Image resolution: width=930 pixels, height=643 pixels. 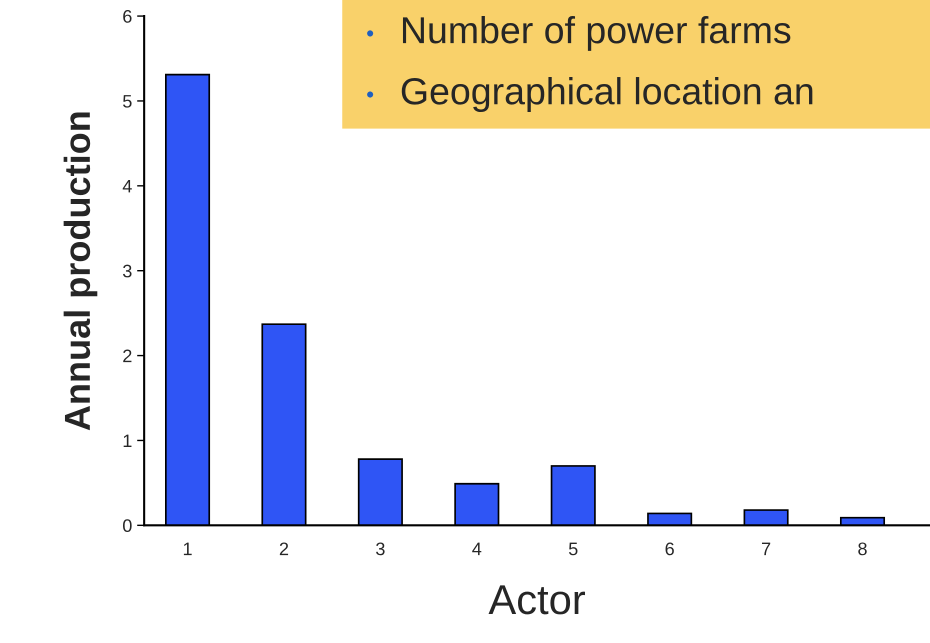 I want to click on x-tick-label: 5, so click(x=573, y=549).